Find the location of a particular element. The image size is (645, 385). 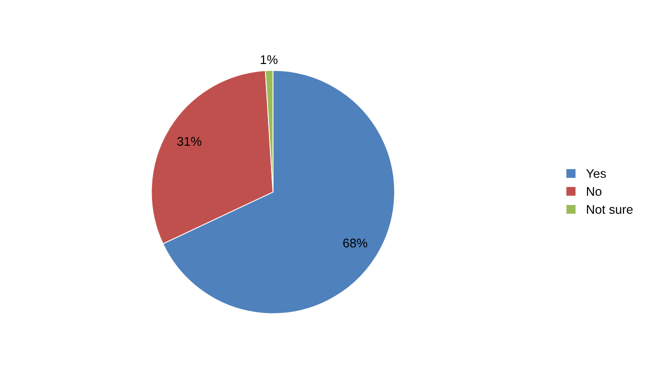

data-label: 68% is located at coordinates (355, 243).